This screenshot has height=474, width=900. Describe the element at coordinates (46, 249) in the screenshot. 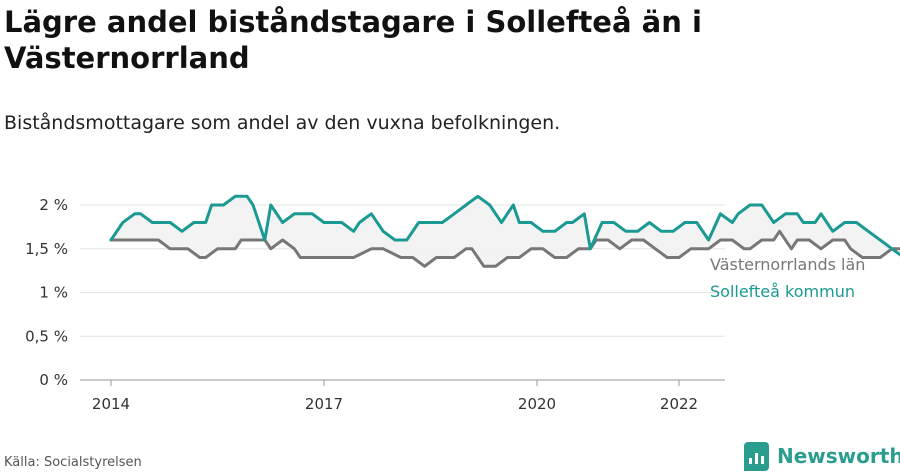

I see `y-tick-label: 1,5 %` at that location.